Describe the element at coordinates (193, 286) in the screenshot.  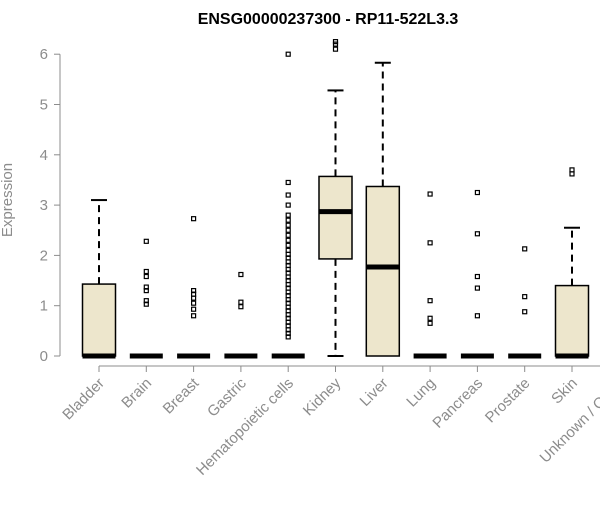
I see `box-breast` at that location.